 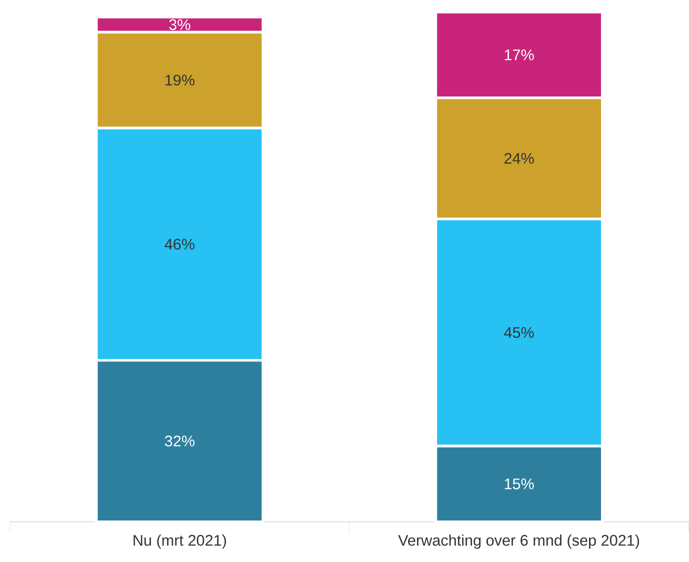 I want to click on data-label: 17%, so click(x=519, y=55).